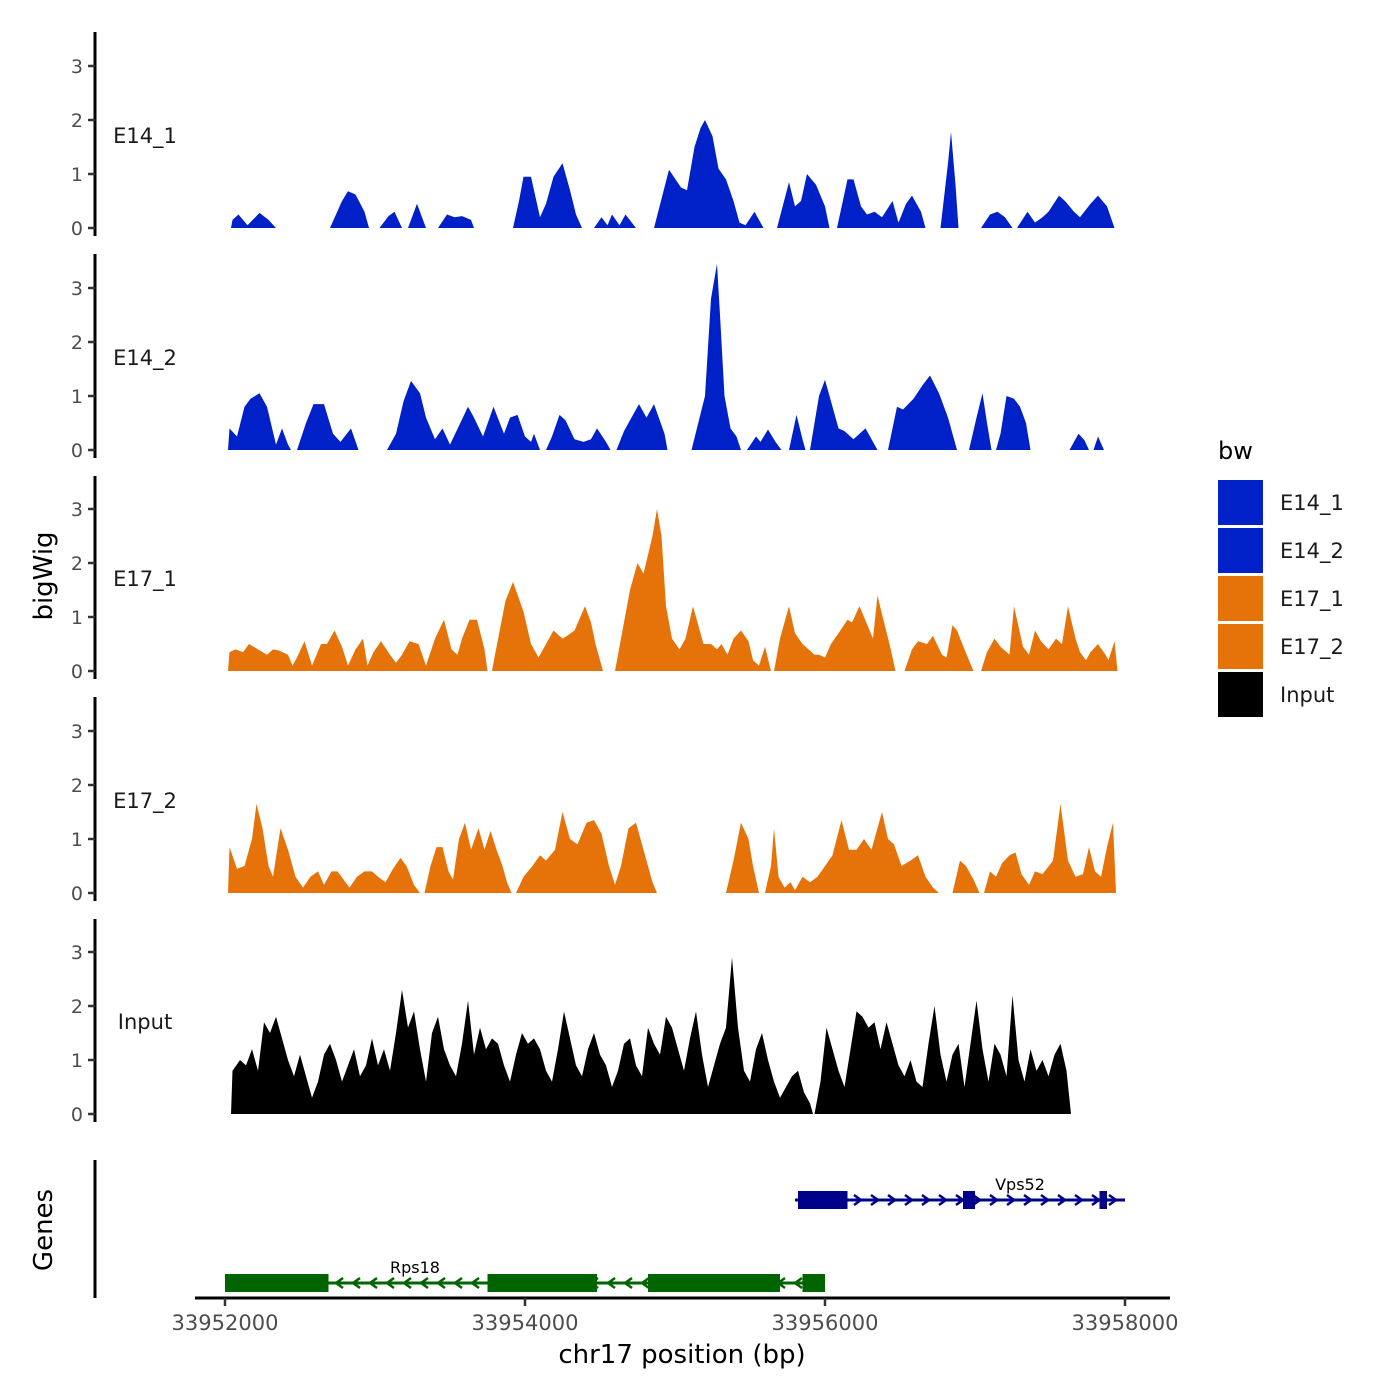 The height and width of the screenshot is (1400, 1400). What do you see at coordinates (593, 801) in the screenshot?
I see `track-e17-2: 0 1 2 3 E17_2` at bounding box center [593, 801].